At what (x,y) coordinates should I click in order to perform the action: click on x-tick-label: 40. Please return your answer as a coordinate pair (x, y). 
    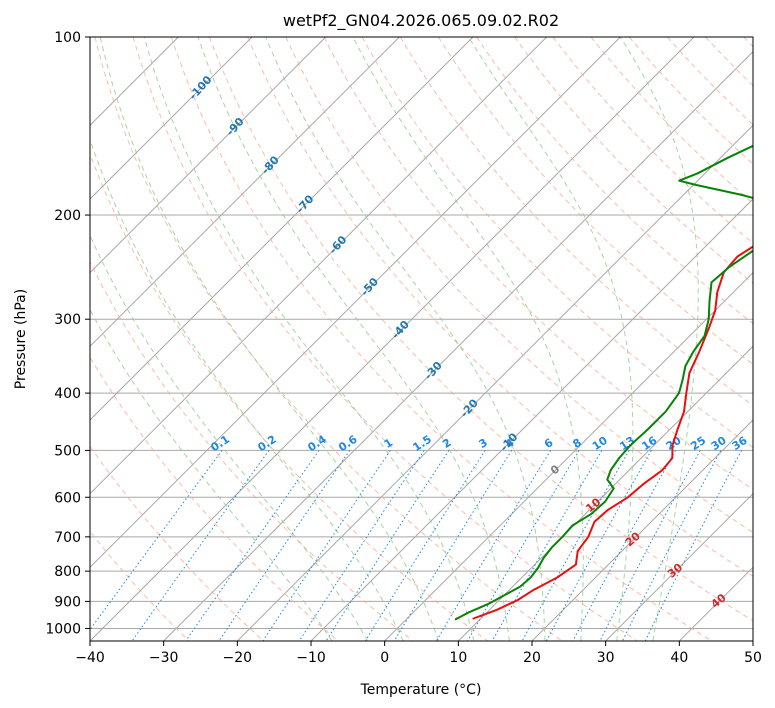
    Looking at the image, I should click on (679, 658).